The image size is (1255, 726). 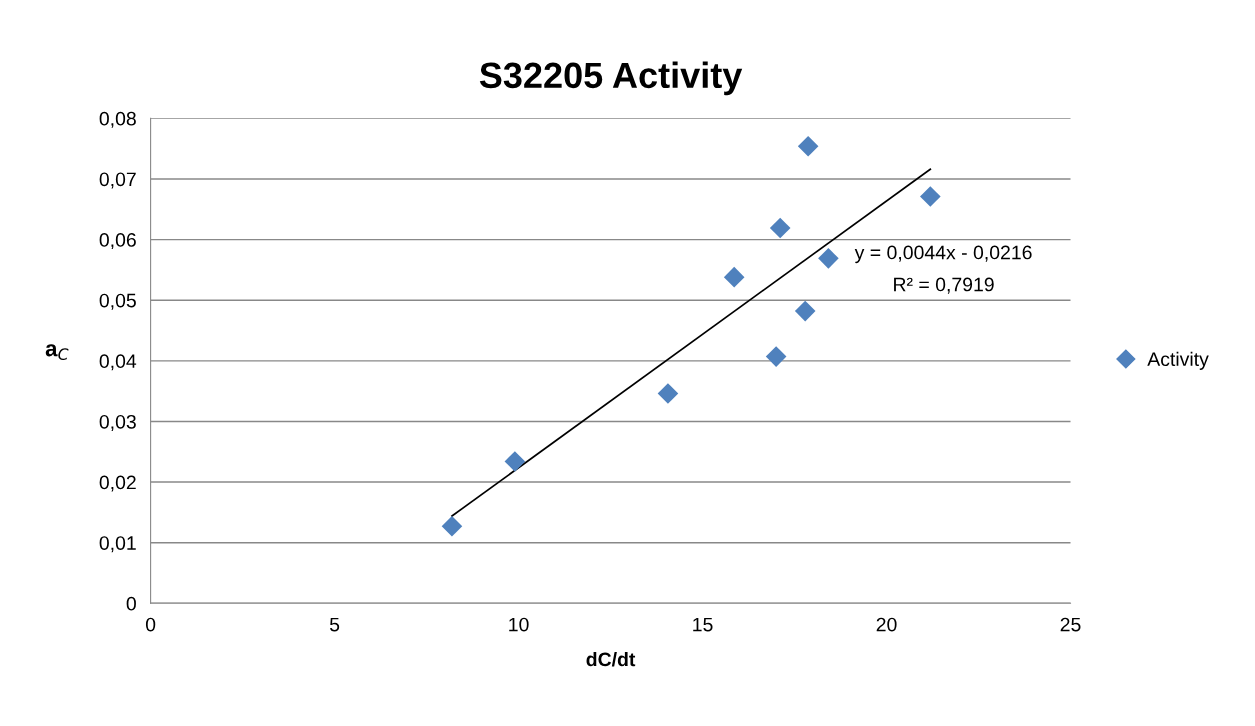 I want to click on y-tick-label: 0, so click(x=131, y=603).